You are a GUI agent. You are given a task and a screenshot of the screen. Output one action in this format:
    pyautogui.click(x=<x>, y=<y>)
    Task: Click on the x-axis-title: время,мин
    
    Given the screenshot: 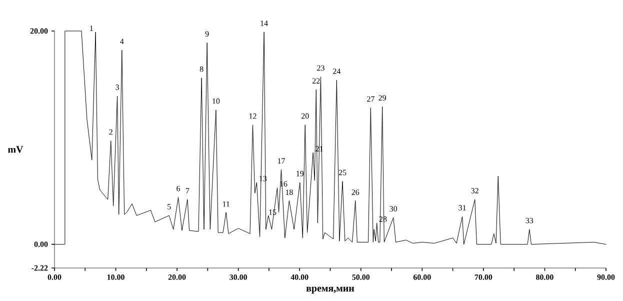 What is the action you would take?
    pyautogui.click(x=330, y=290)
    